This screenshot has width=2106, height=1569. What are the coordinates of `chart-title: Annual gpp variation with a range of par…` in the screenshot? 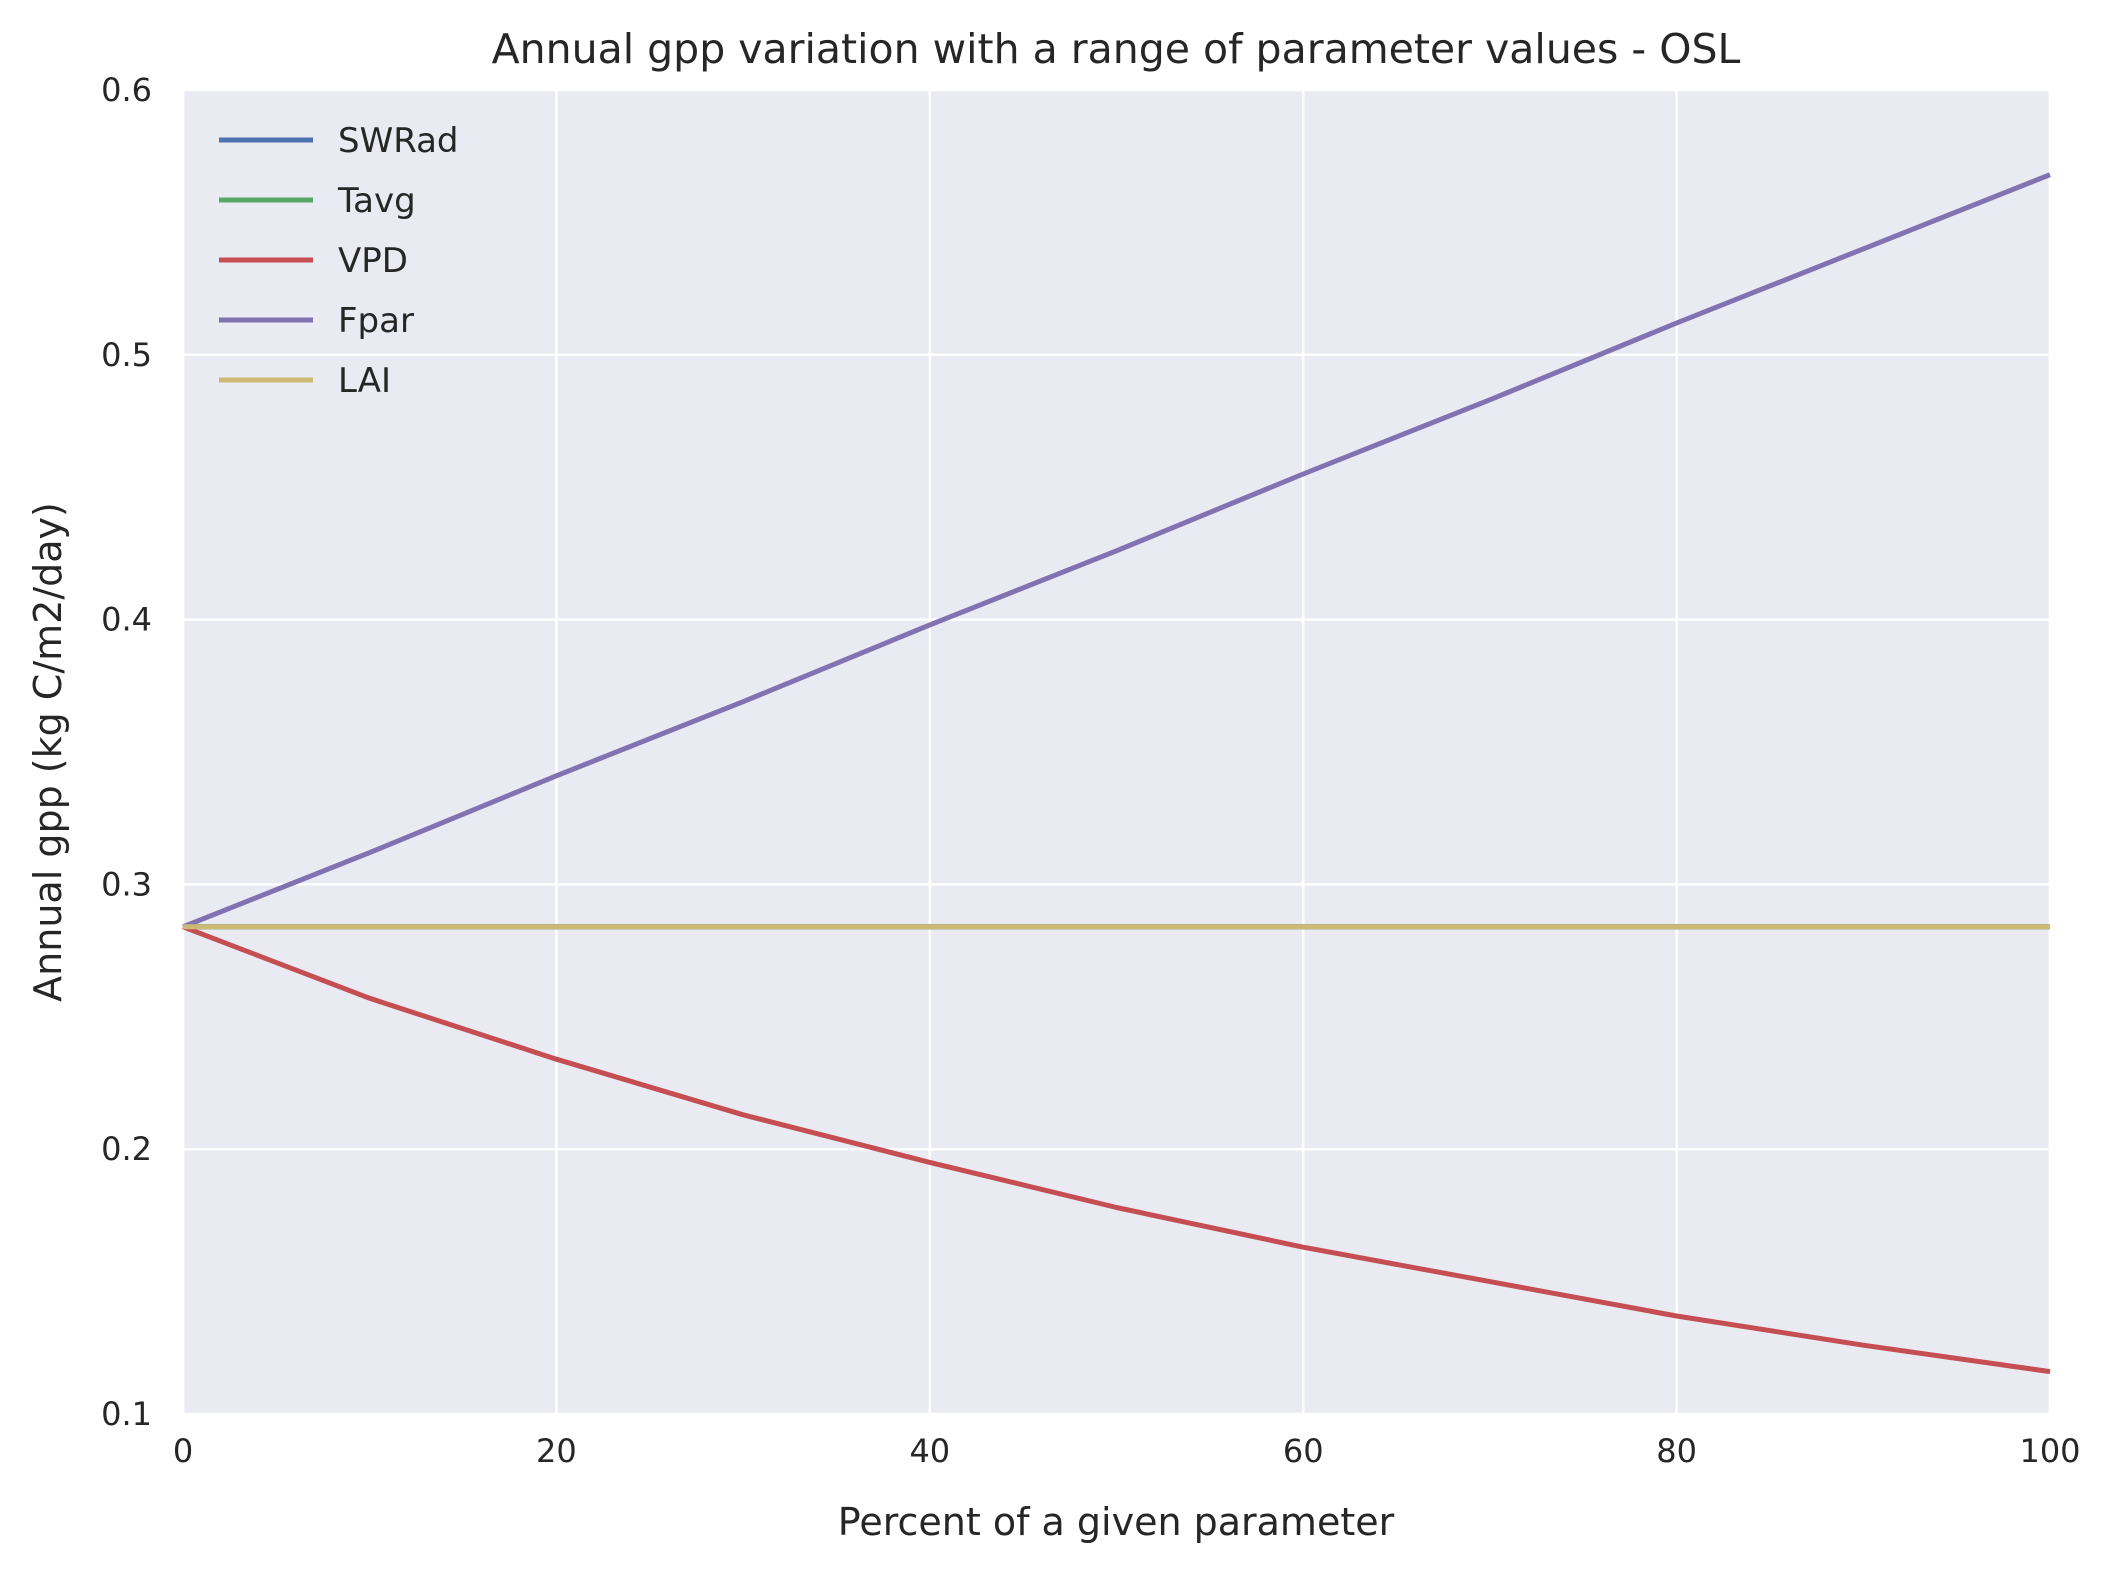 It's located at (1116, 49).